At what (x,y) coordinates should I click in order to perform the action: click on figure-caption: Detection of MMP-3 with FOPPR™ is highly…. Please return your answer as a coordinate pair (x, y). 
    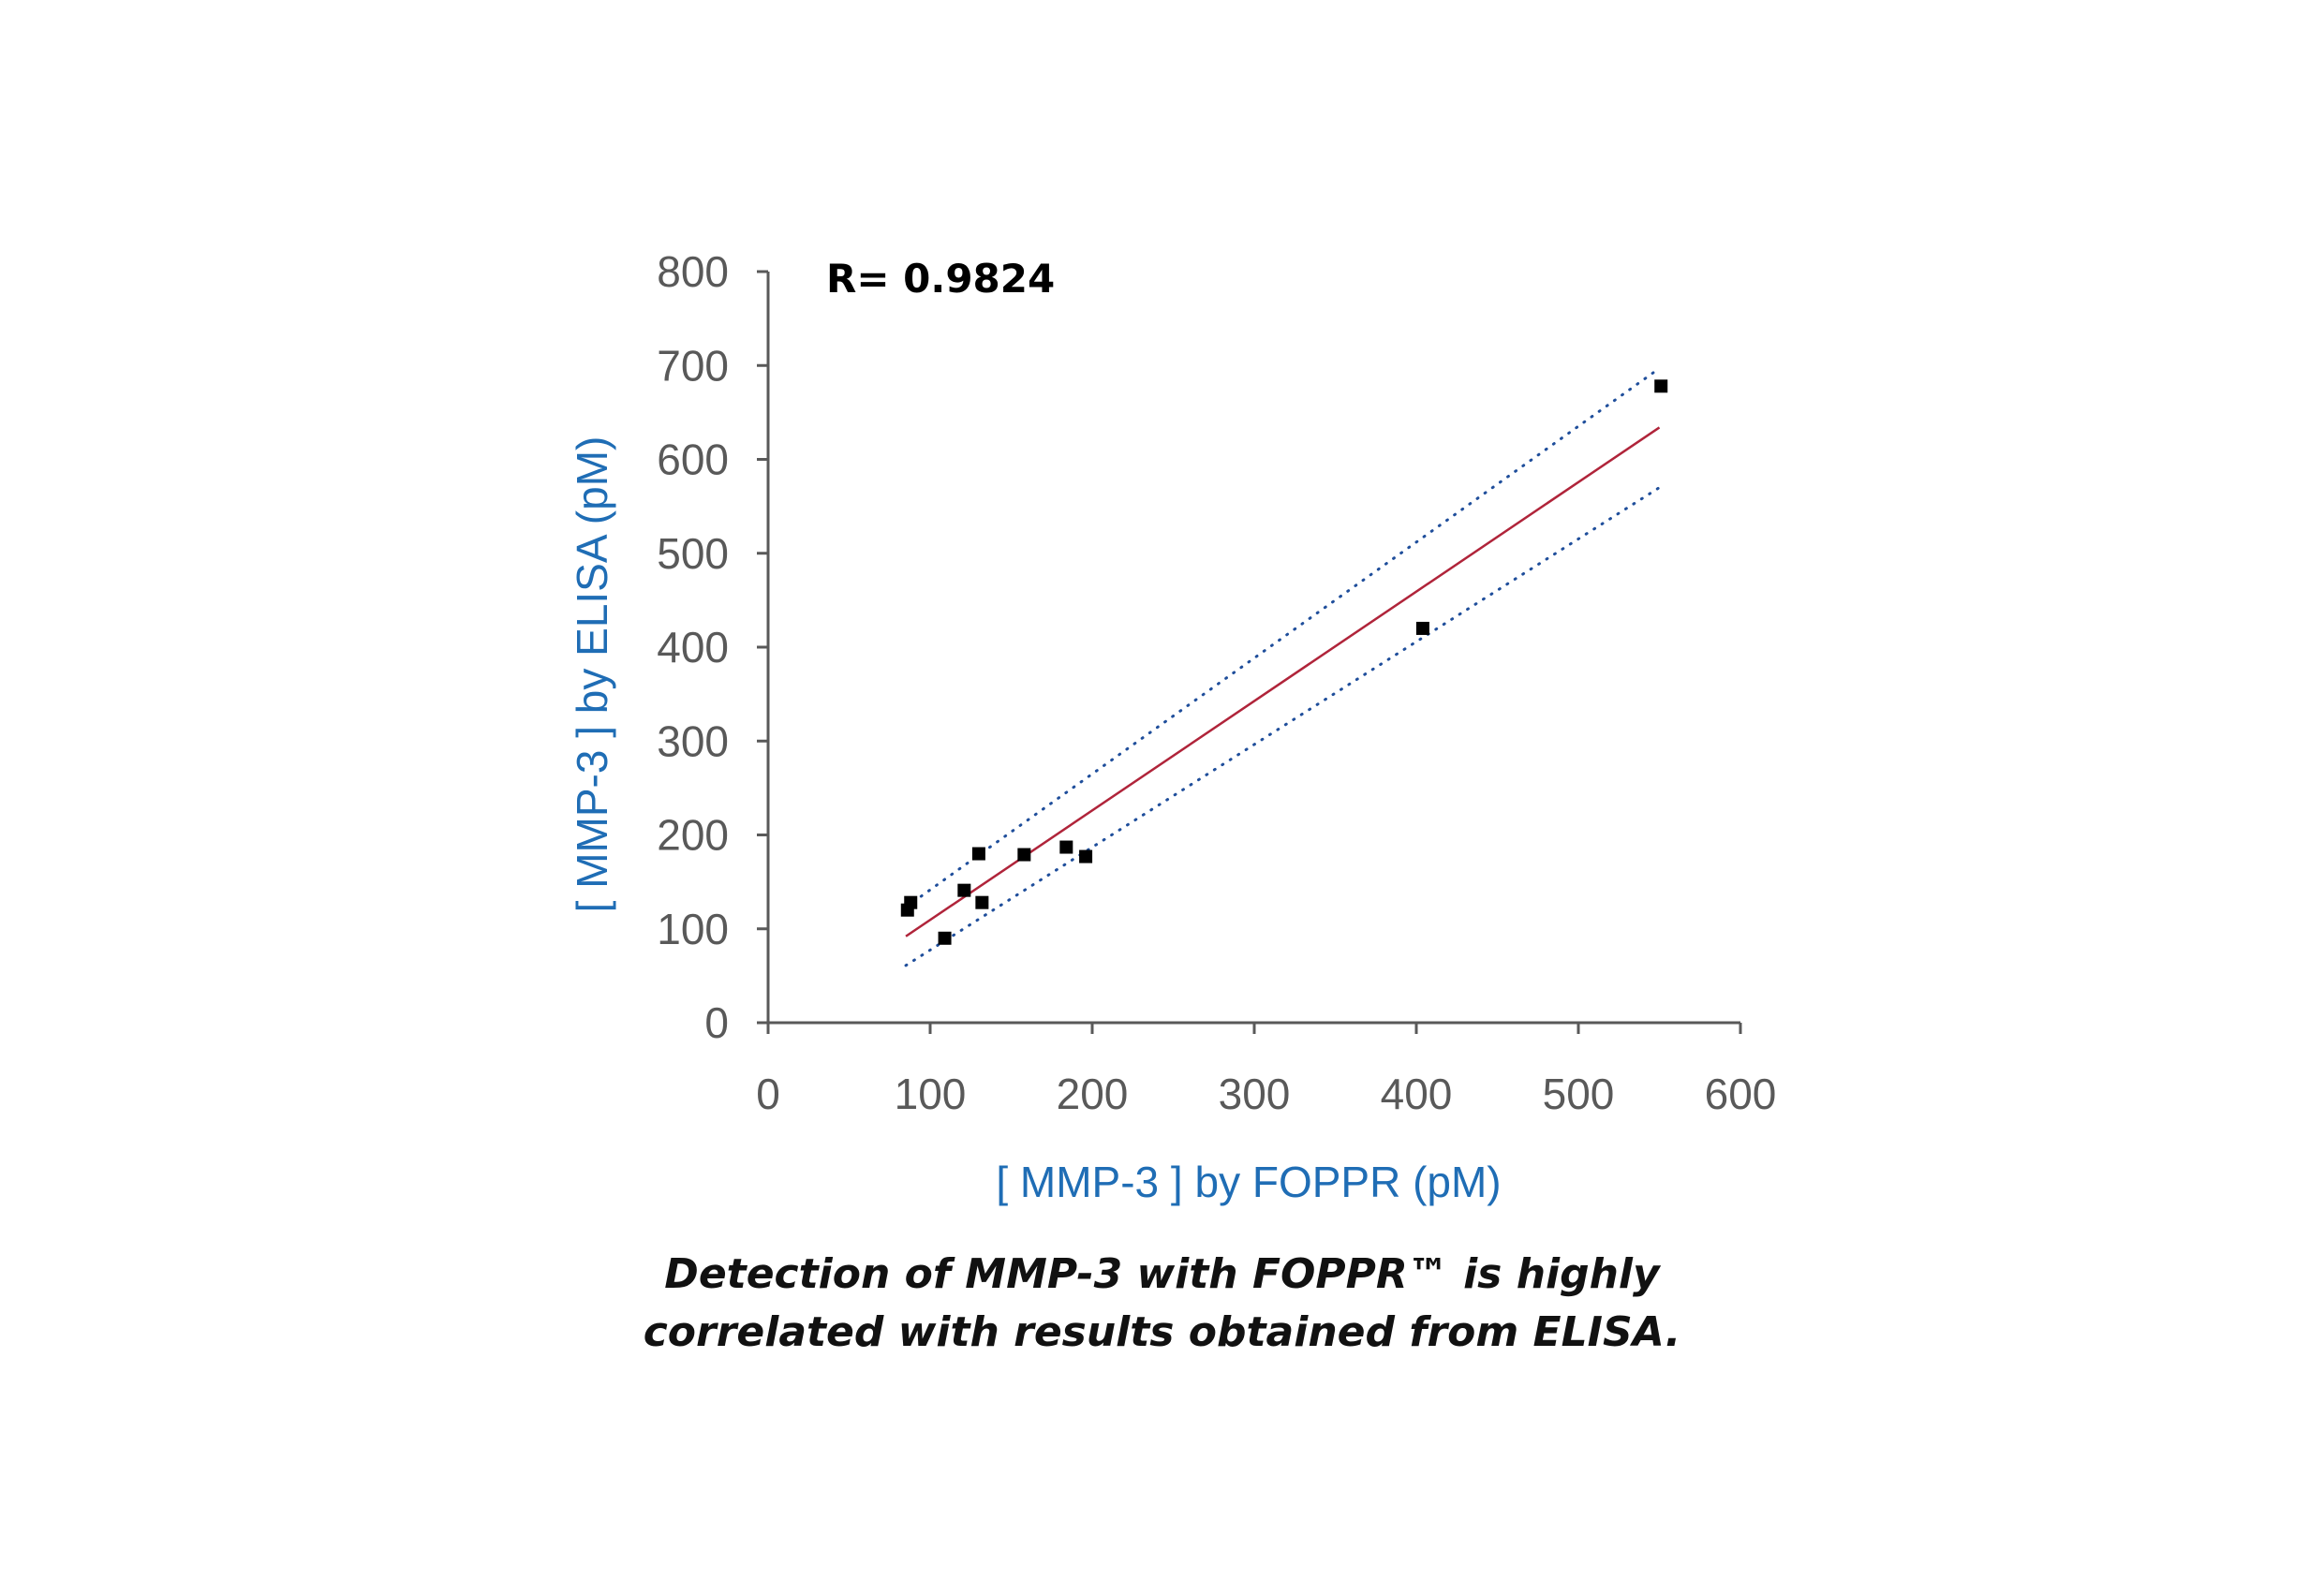
    Looking at the image, I should click on (1162, 1304).